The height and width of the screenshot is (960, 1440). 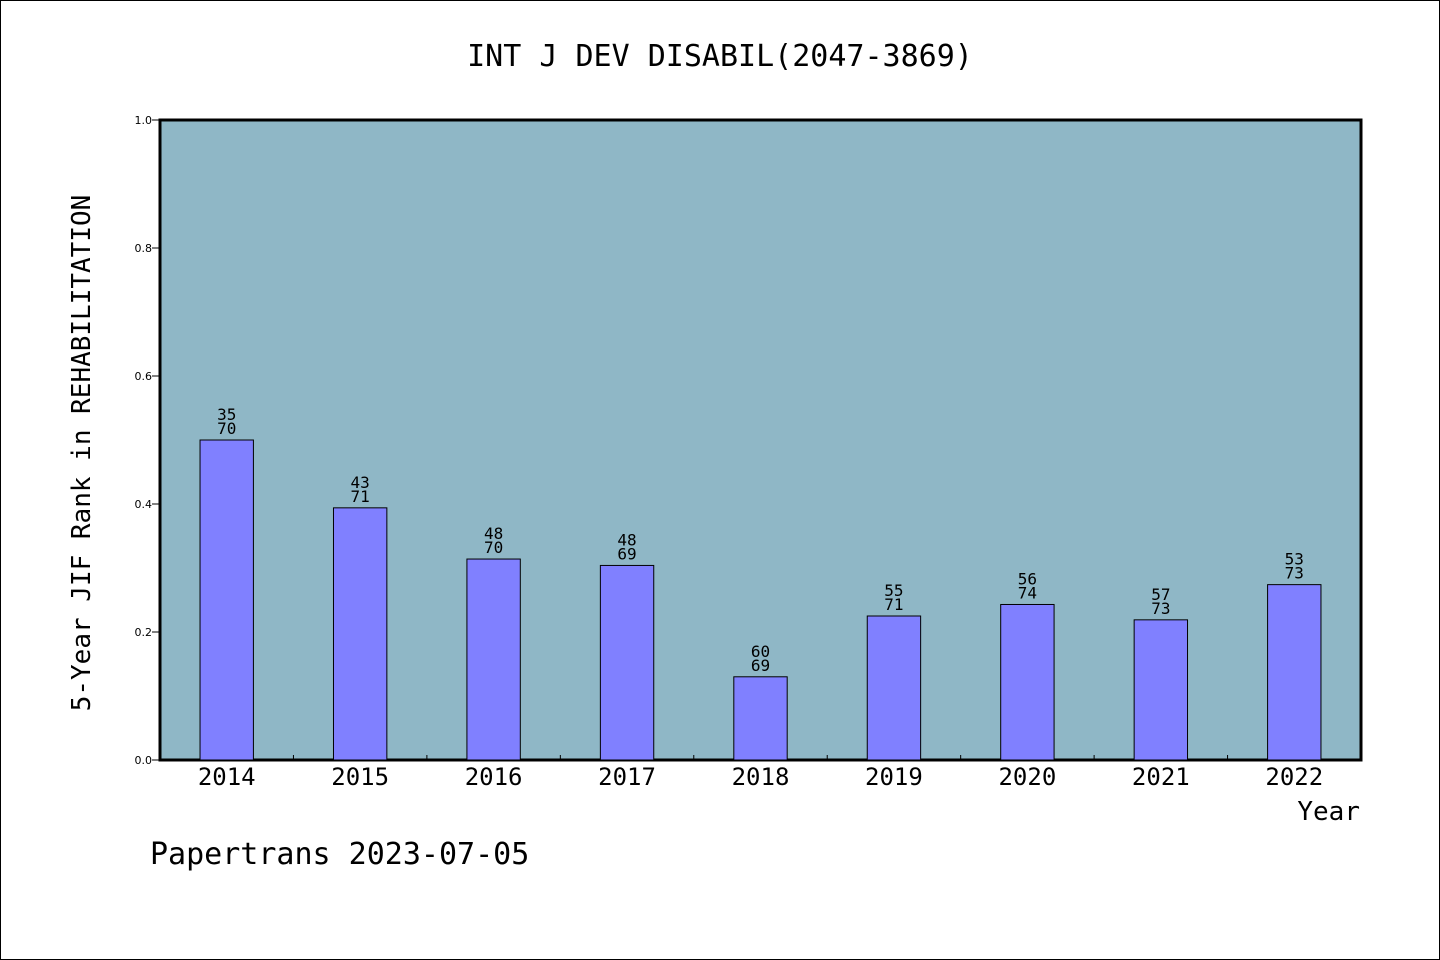 I want to click on y-tick-label: 0.8, so click(x=144, y=248).